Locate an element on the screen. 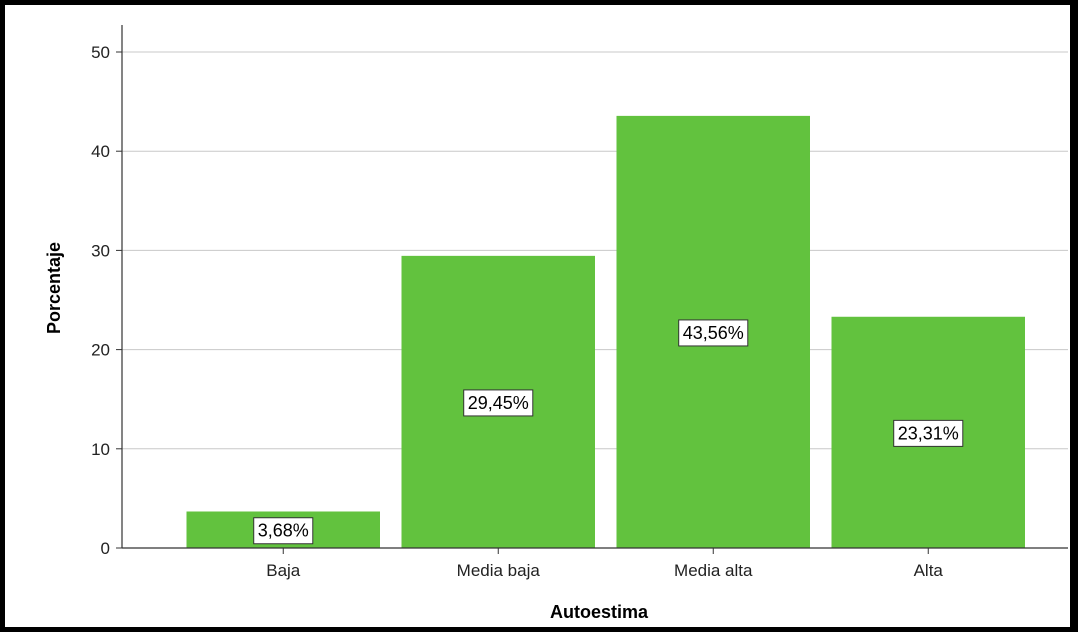 Image resolution: width=1078 pixels, height=637 pixels. data-label-text: 3,68% is located at coordinates (283, 531).